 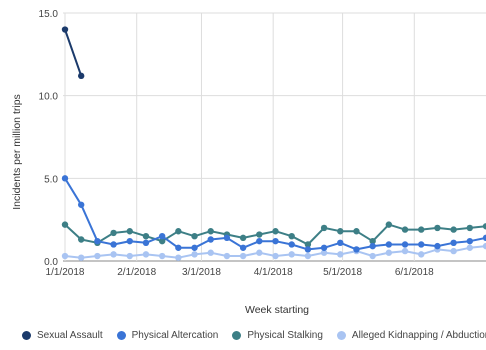 I want to click on y-axis-label: Incidents per million trips, so click(x=17, y=152).